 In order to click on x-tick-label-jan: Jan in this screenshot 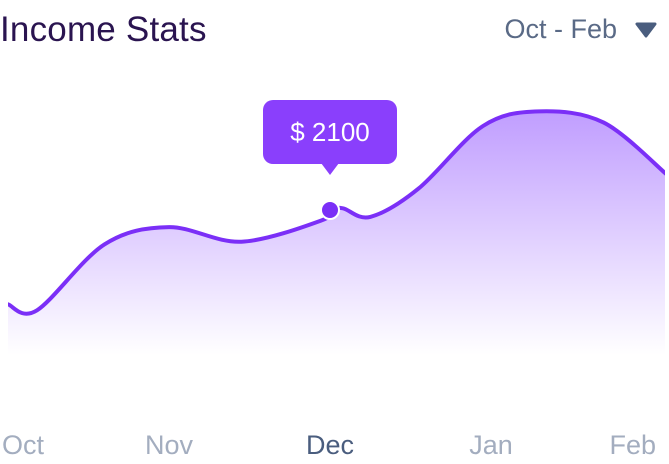, I will do `click(491, 445)`.